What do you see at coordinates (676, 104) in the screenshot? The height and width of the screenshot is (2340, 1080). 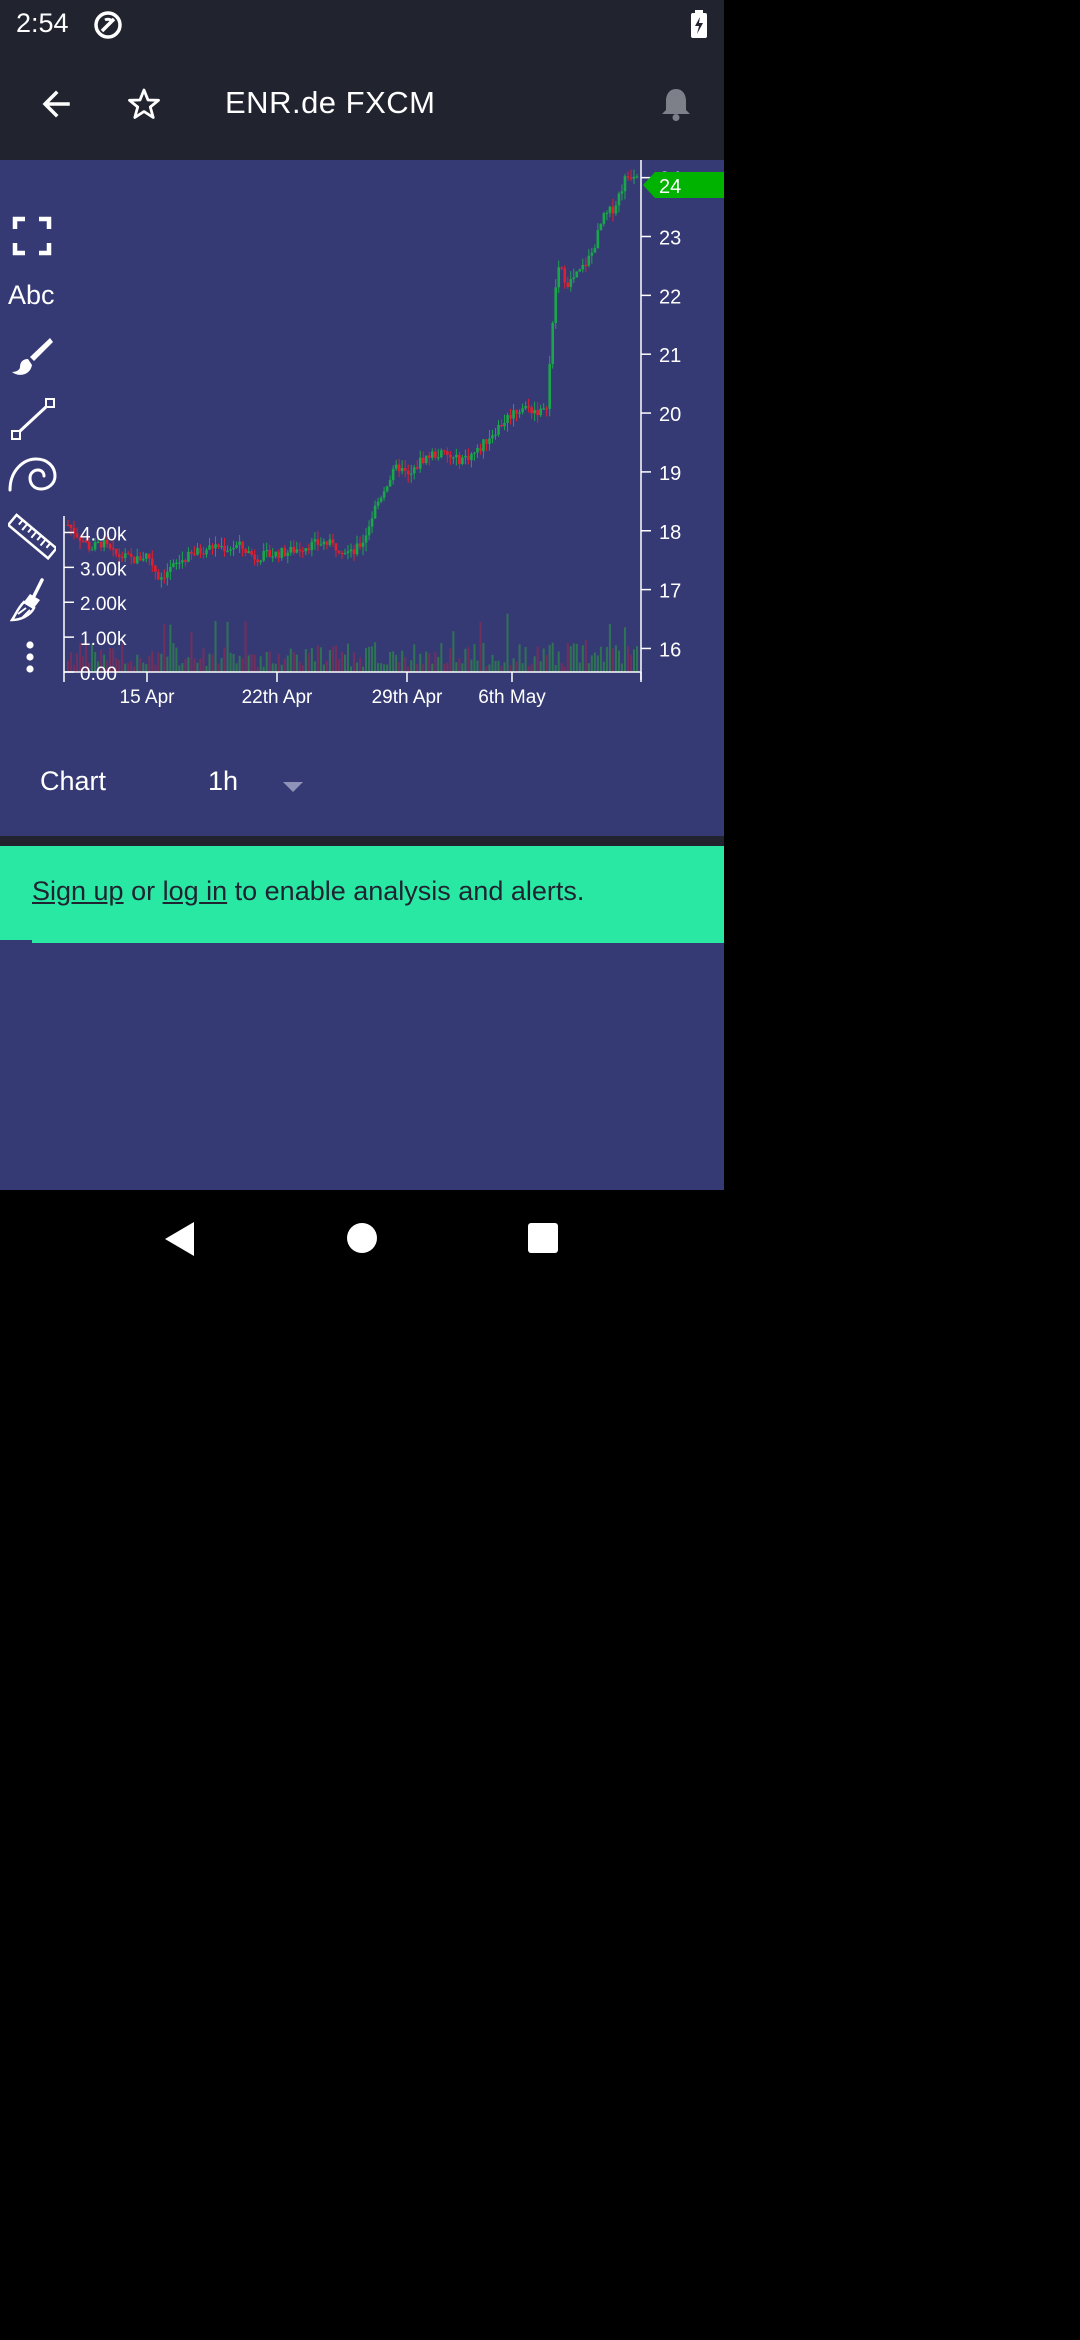 I see `alert-button` at bounding box center [676, 104].